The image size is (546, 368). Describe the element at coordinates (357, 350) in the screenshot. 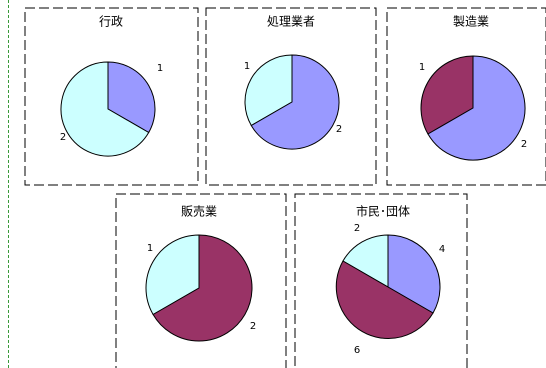

I see `slice-label: 6` at that location.